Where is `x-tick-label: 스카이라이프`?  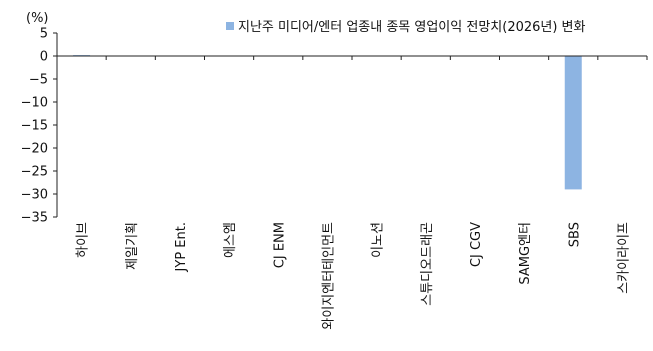
x-tick-label: 스카이라이프 is located at coordinates (623, 258).